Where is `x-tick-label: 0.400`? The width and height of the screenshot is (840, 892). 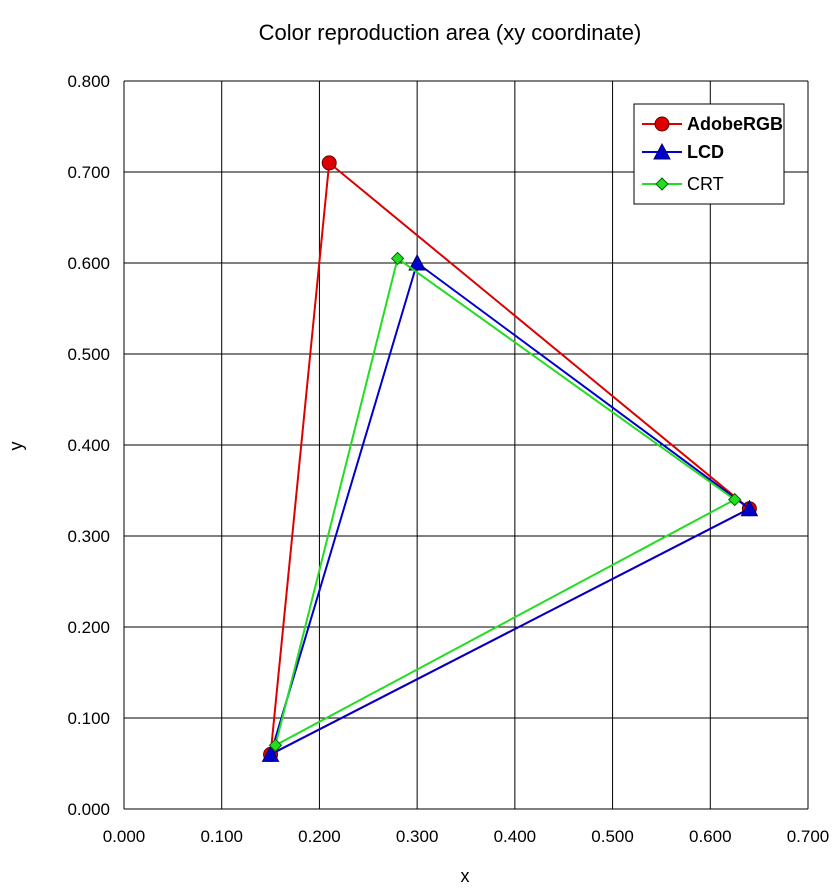 x-tick-label: 0.400 is located at coordinates (515, 836).